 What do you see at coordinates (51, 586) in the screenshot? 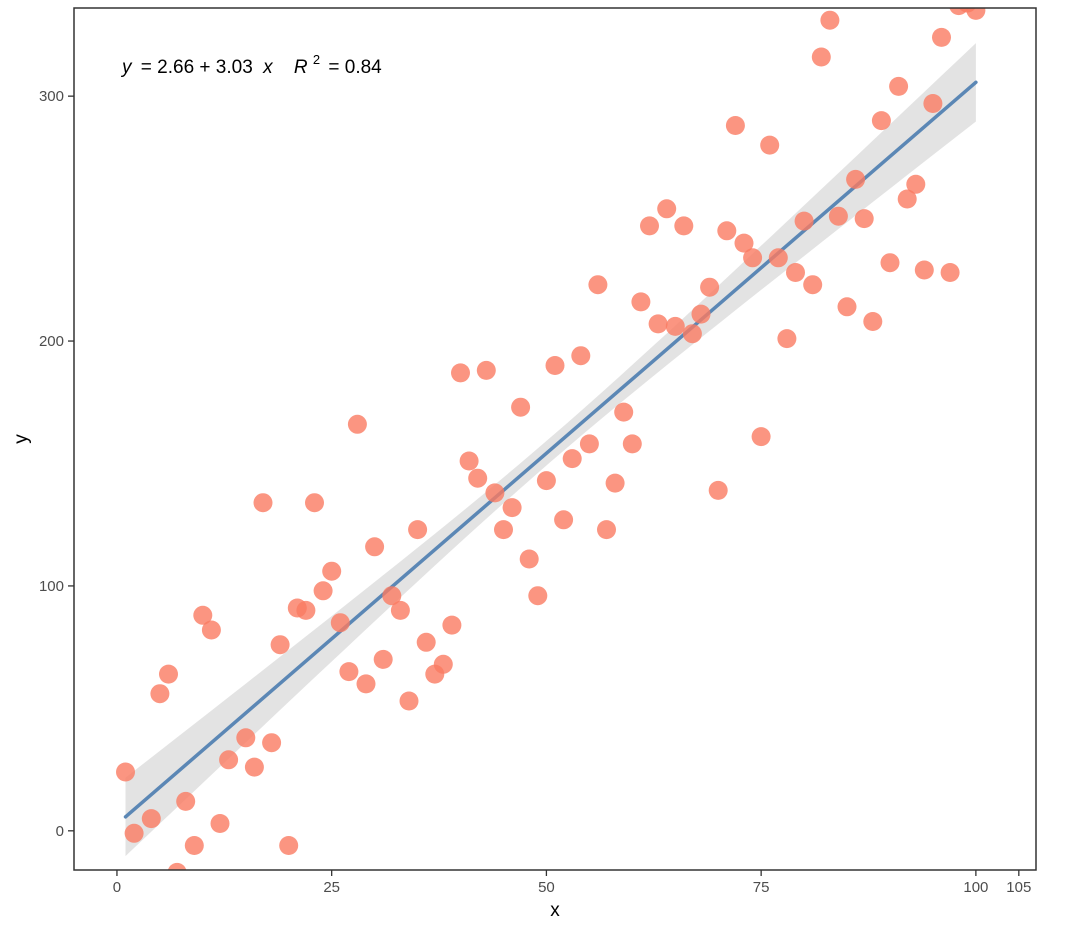
I see `y-tick-label: 100` at bounding box center [51, 586].